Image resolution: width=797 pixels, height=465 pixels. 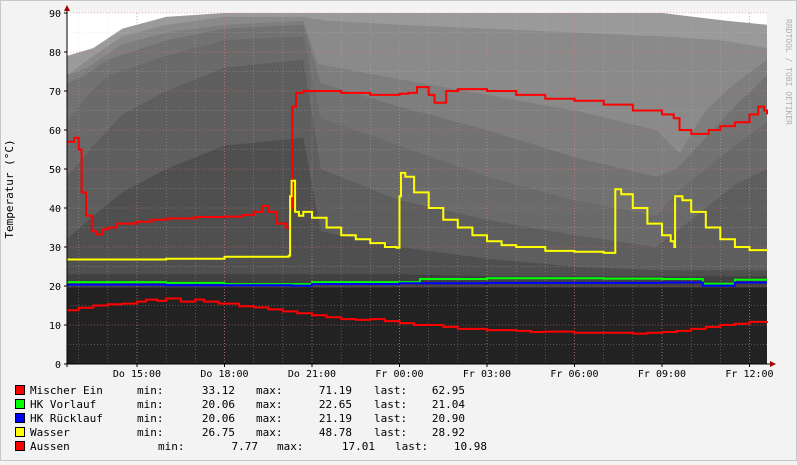 I want to click on legend-last-value: 20.90, so click(x=448, y=418).